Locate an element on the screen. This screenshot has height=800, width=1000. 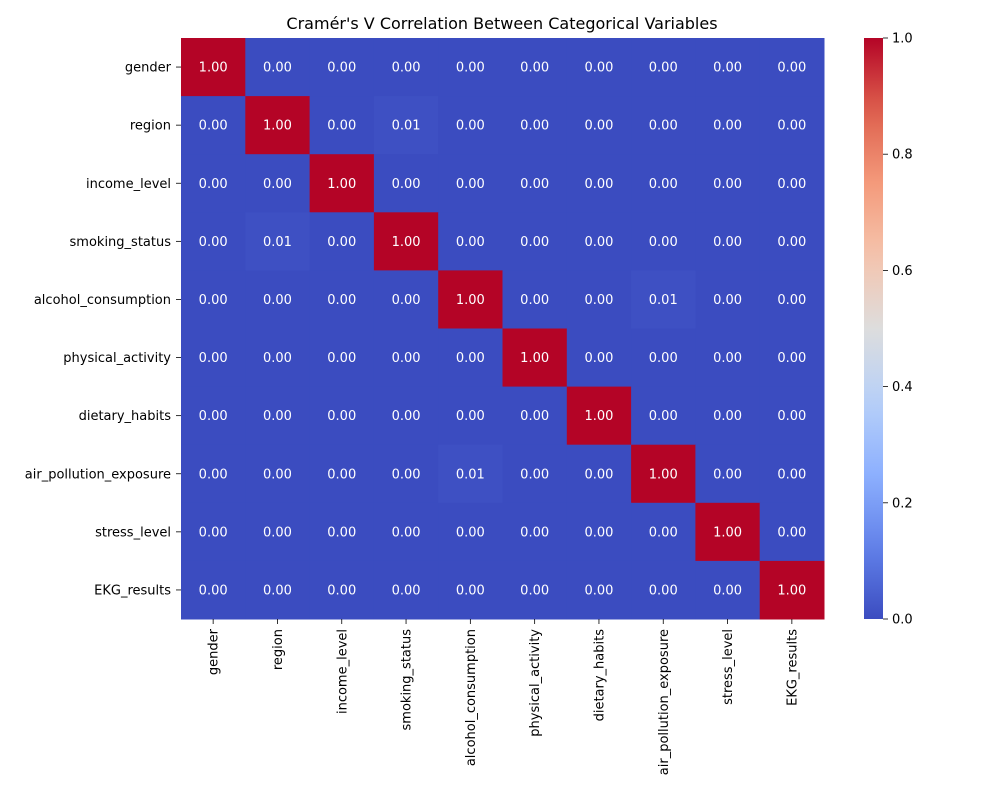
heatmap-cell-smoking_status-smoking_status is located at coordinates (406, 241).